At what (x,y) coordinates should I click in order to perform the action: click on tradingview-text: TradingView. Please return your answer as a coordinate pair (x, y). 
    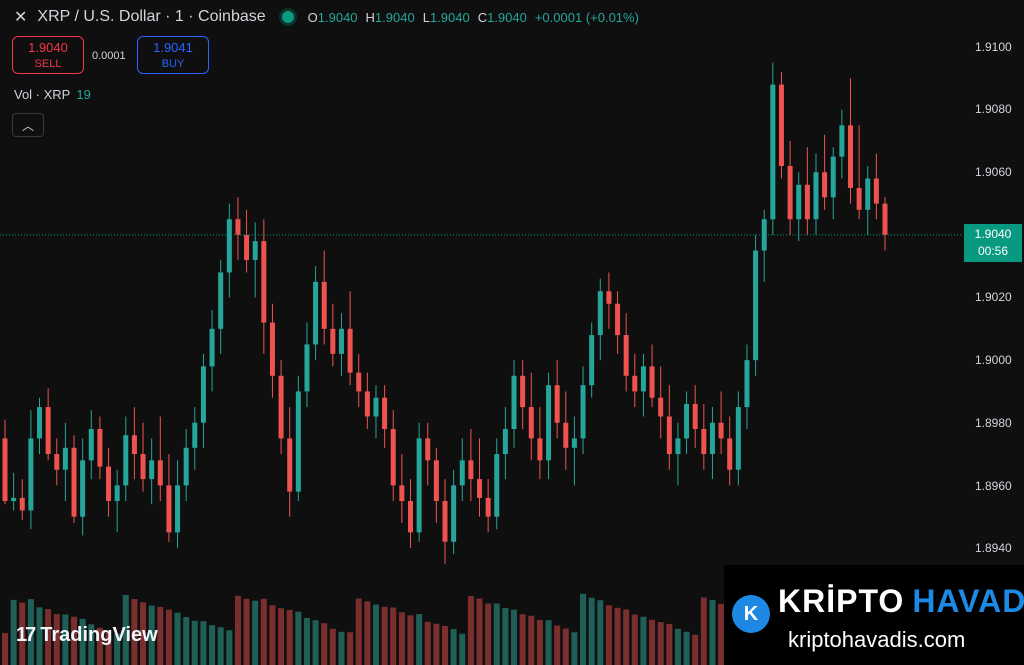
    Looking at the image, I should click on (99, 635).